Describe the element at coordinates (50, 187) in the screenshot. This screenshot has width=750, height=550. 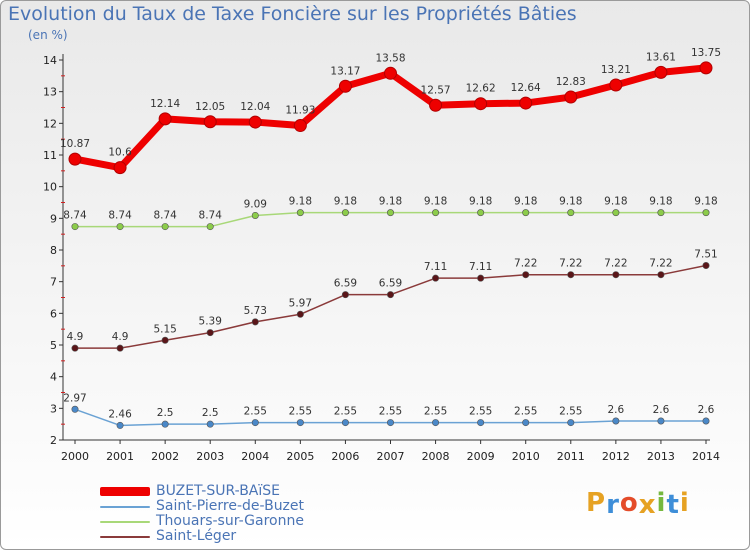
I see `y-tick-label: 10` at that location.